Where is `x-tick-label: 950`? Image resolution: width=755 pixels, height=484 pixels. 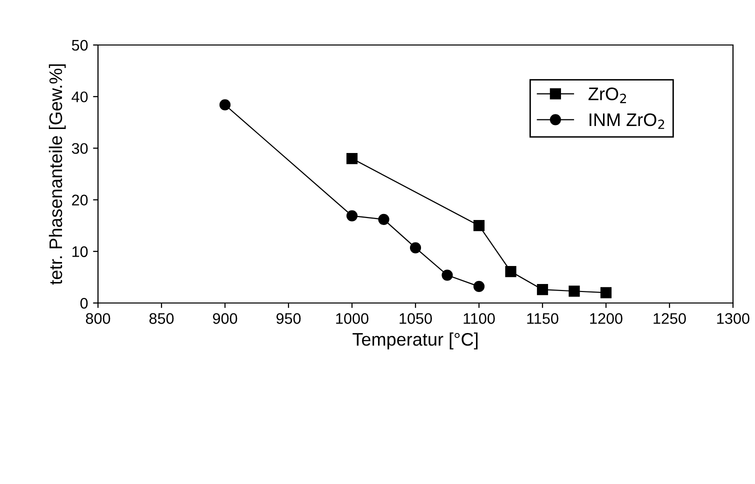
x-tick-label: 950 is located at coordinates (288, 318).